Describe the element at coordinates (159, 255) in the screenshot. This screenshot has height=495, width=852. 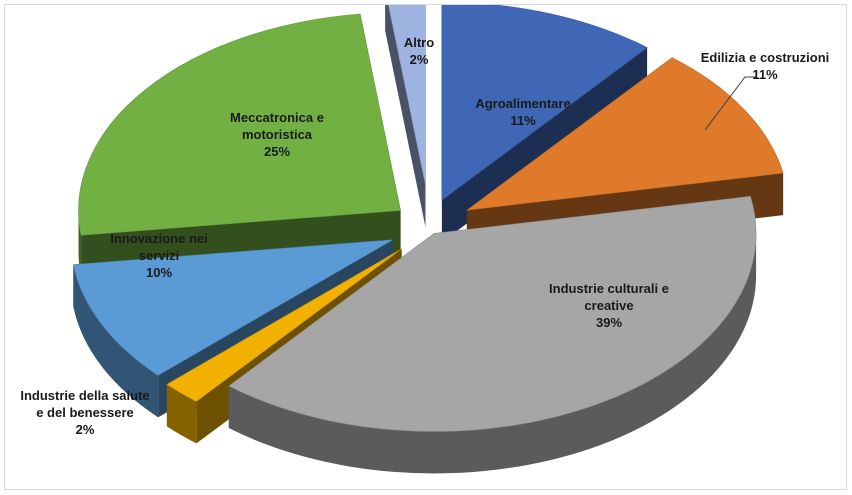
I see `slice-label-4: Innovazione nei servizi 10%` at that location.